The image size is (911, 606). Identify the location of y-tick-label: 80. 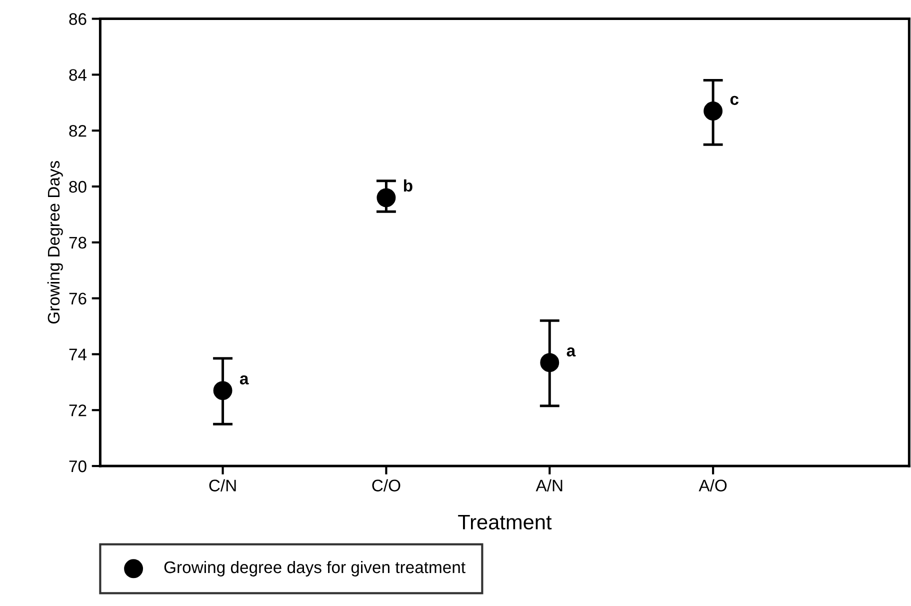
(77, 186).